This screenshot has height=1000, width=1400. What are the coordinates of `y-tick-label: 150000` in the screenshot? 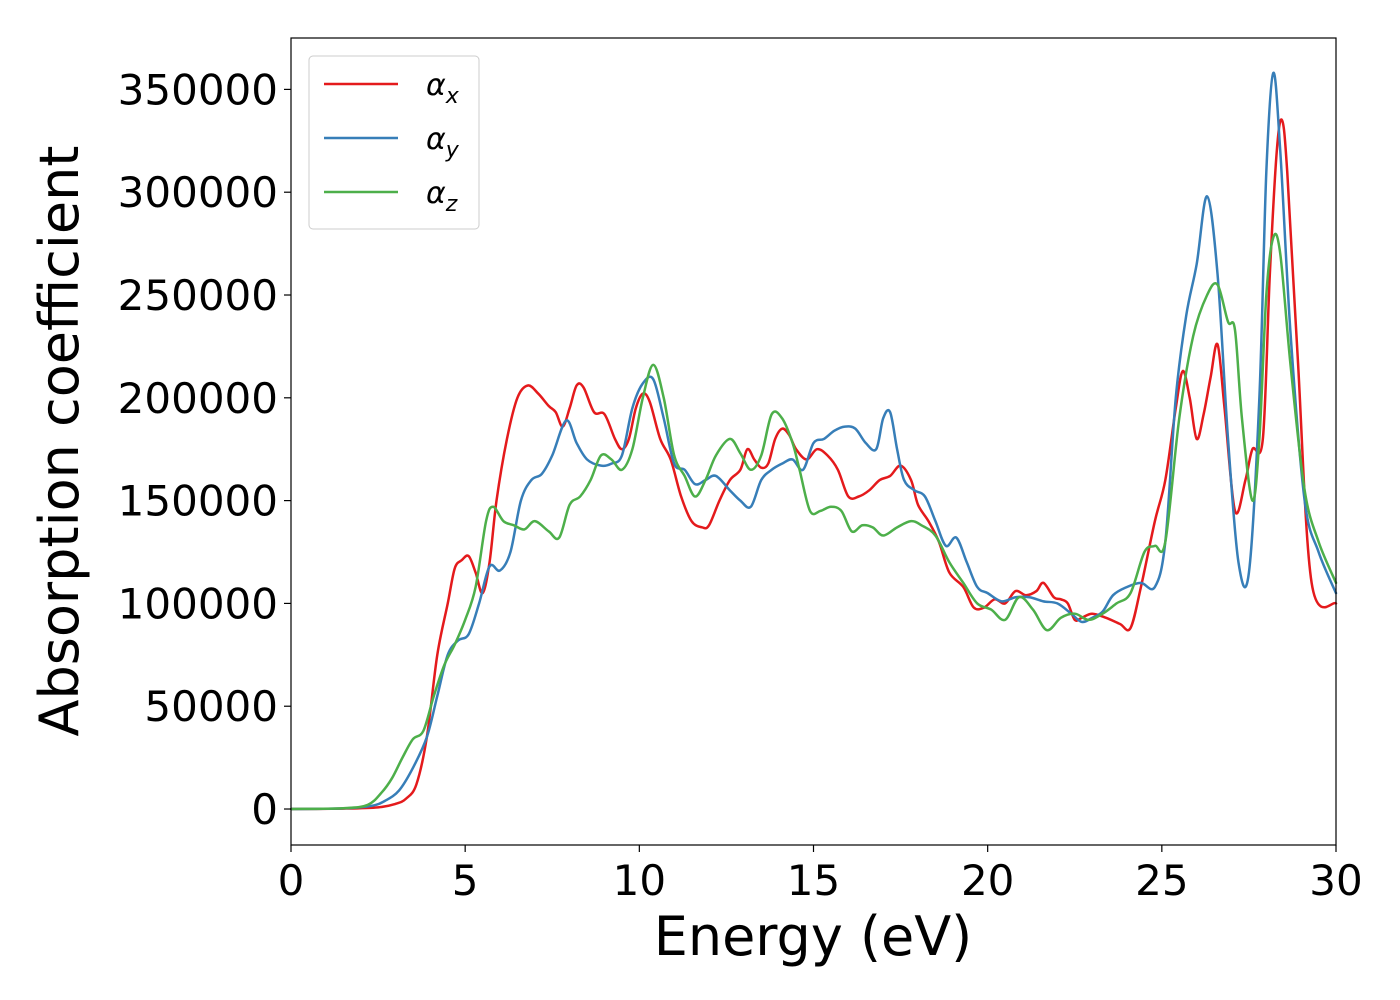 It's located at (198, 501).